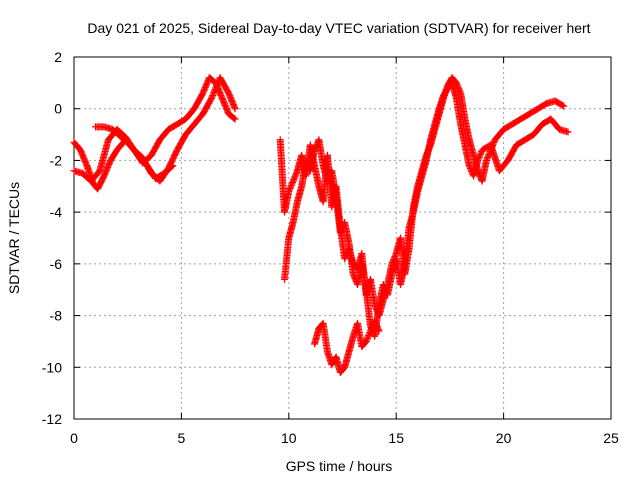 Image resolution: width=640 pixels, height=480 pixels. I want to click on y-tick-label: -2, so click(56, 160).